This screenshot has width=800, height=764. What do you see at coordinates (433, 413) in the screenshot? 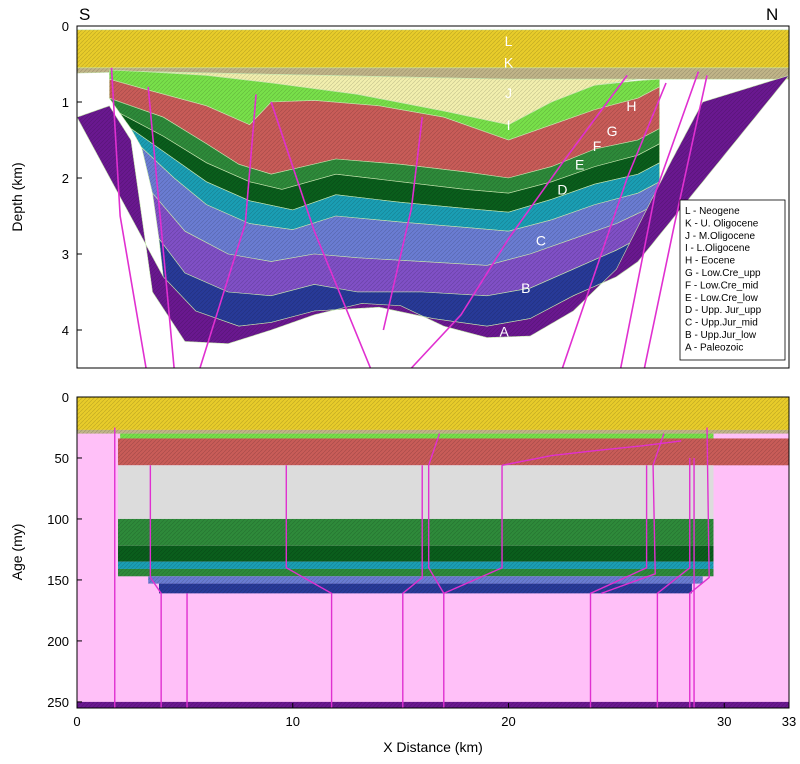
I see `age-layer-texture-l` at bounding box center [433, 413].